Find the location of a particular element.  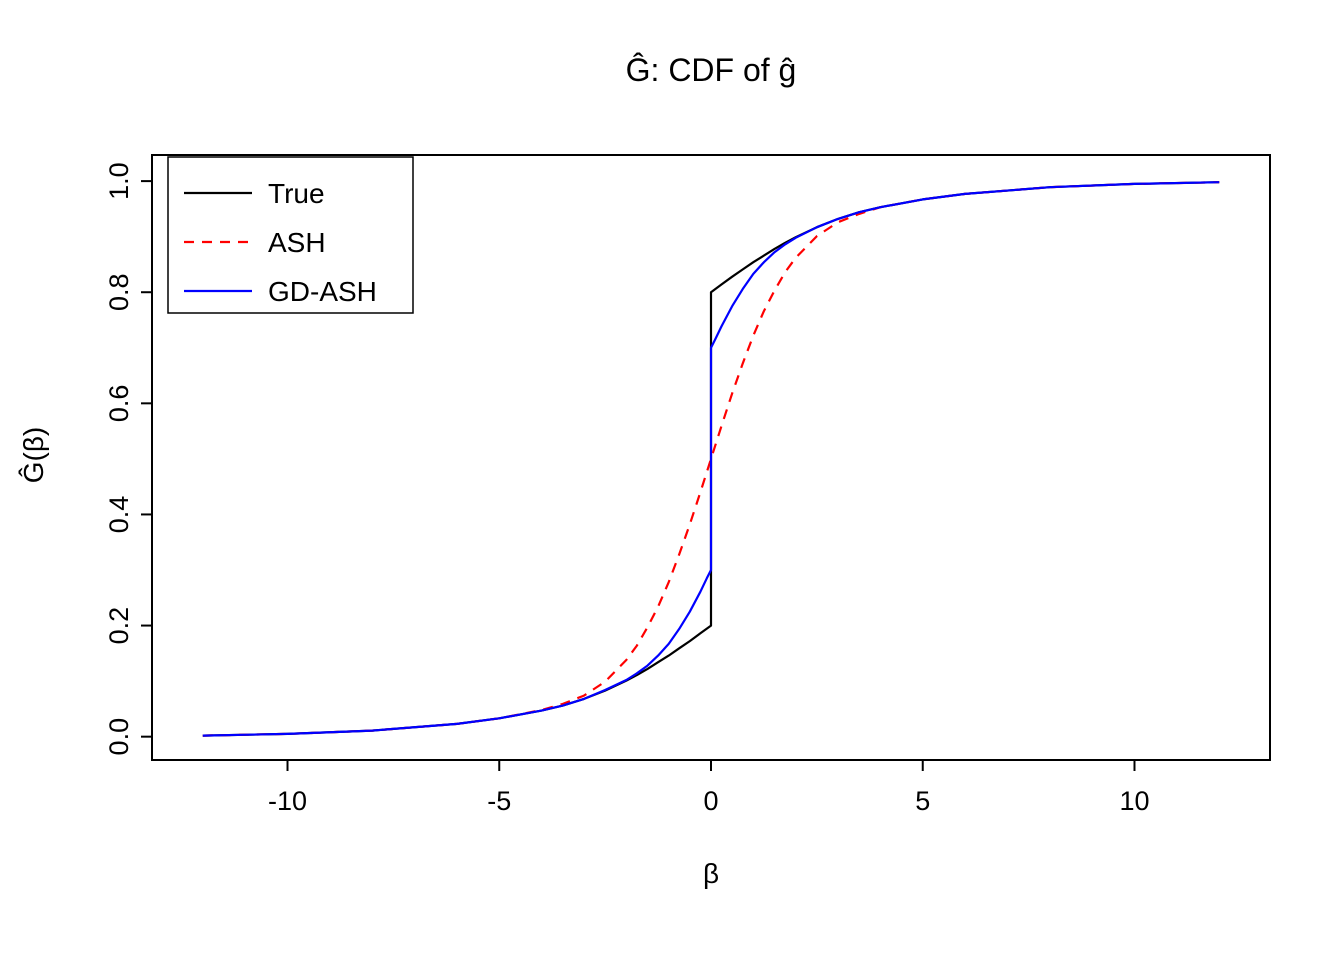

y-tick-label: 1.0 is located at coordinates (119, 181).